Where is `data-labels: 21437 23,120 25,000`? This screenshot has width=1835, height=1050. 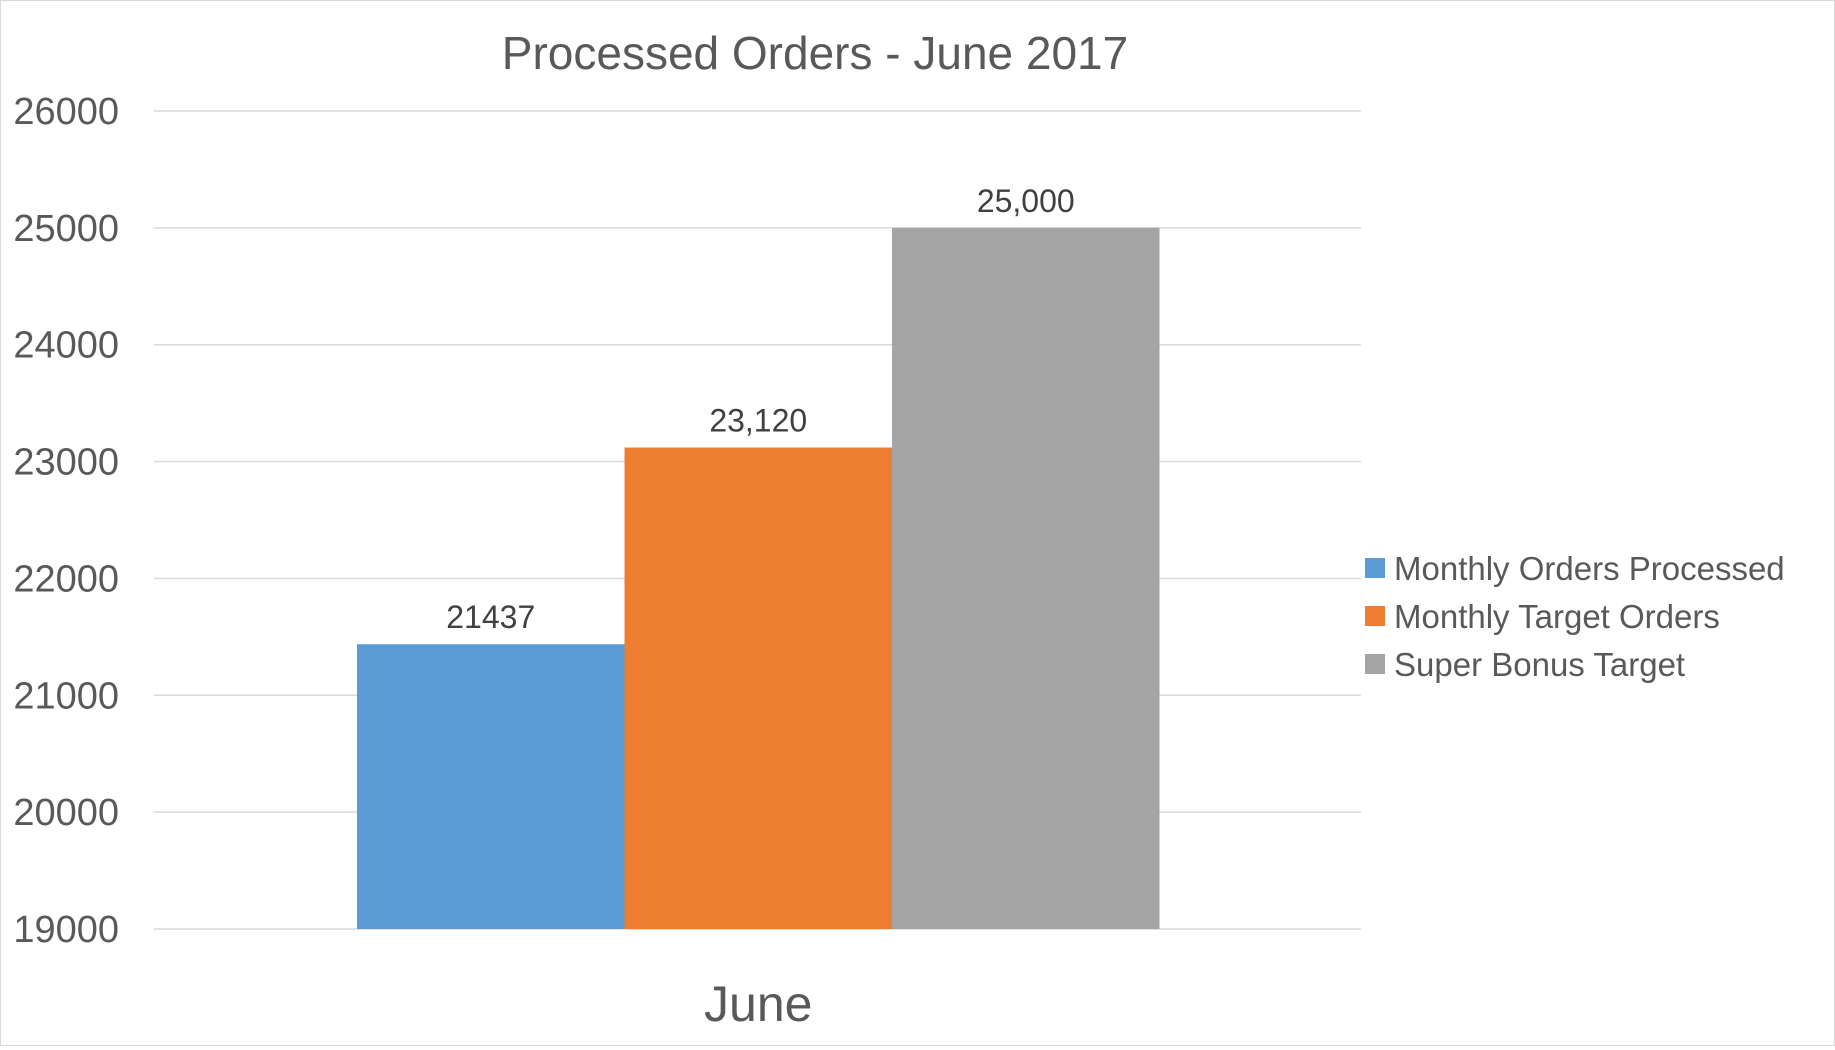 data-labels: 21437 23,120 25,000 is located at coordinates (760, 409).